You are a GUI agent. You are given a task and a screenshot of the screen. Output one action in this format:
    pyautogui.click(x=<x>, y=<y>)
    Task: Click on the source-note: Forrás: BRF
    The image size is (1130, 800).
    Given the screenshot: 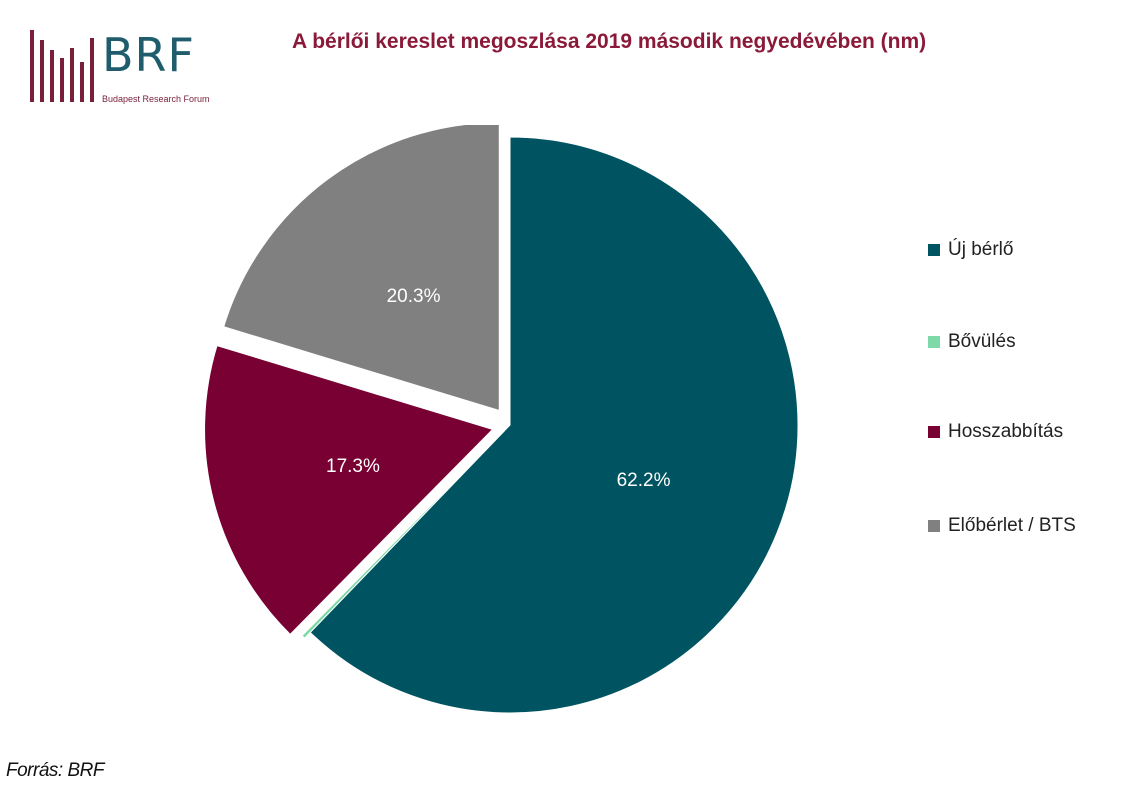 What is the action you would take?
    pyautogui.click(x=55, y=770)
    